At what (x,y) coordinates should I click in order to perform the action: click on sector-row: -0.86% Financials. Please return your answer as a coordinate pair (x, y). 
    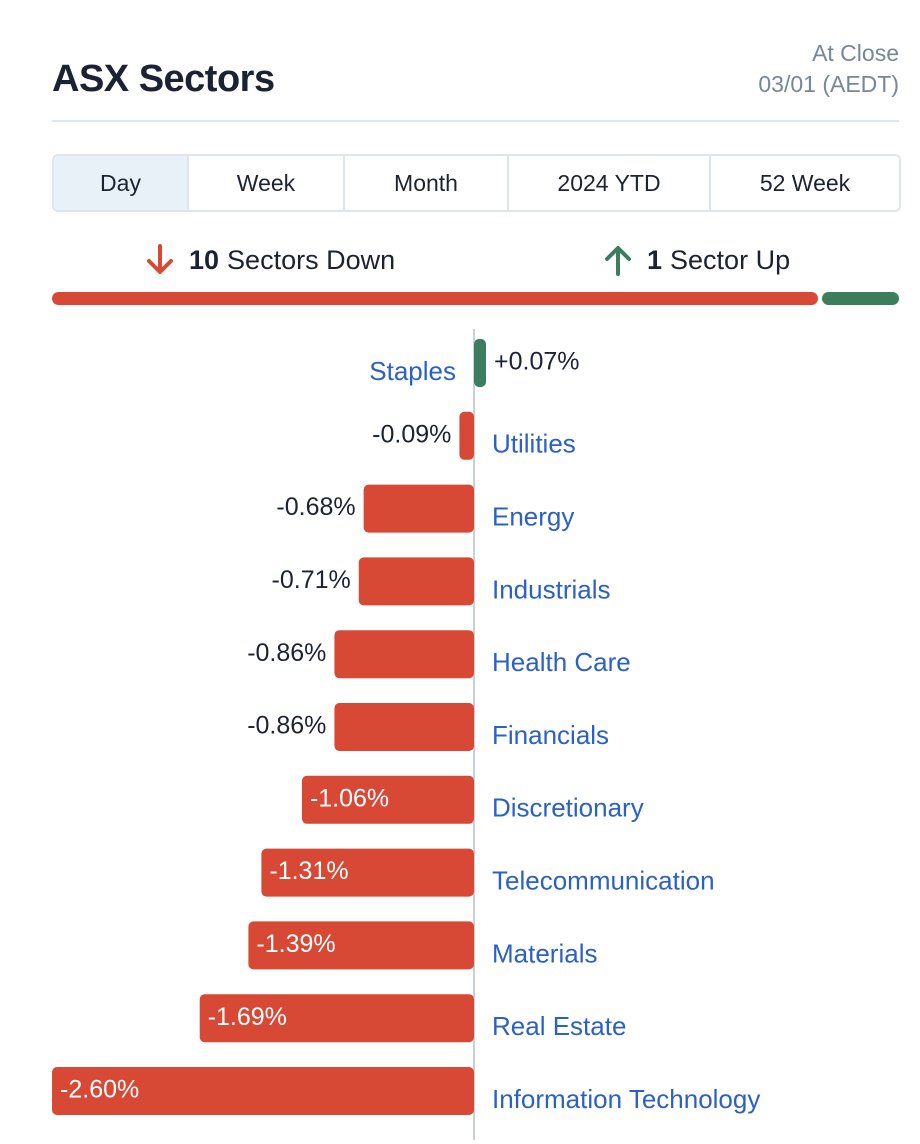
    Looking at the image, I should click on (428, 727).